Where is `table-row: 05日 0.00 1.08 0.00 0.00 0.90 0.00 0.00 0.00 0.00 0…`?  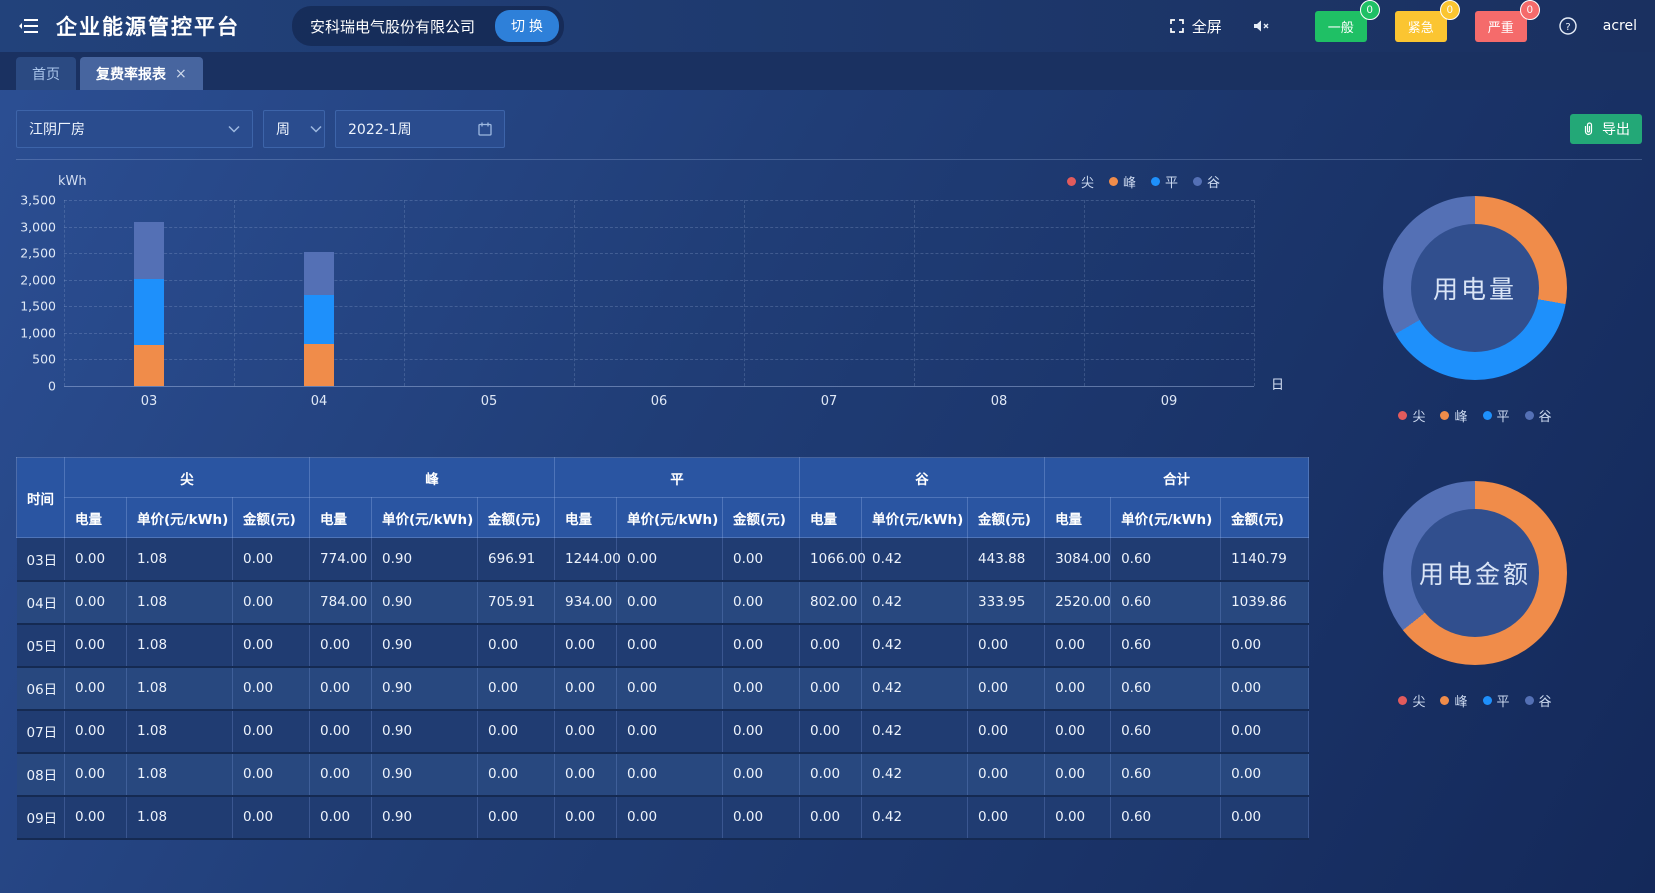 table-row: 05日 0.00 1.08 0.00 0.00 0.90 0.00 0.00 0.00 0.00 0… is located at coordinates (663, 645).